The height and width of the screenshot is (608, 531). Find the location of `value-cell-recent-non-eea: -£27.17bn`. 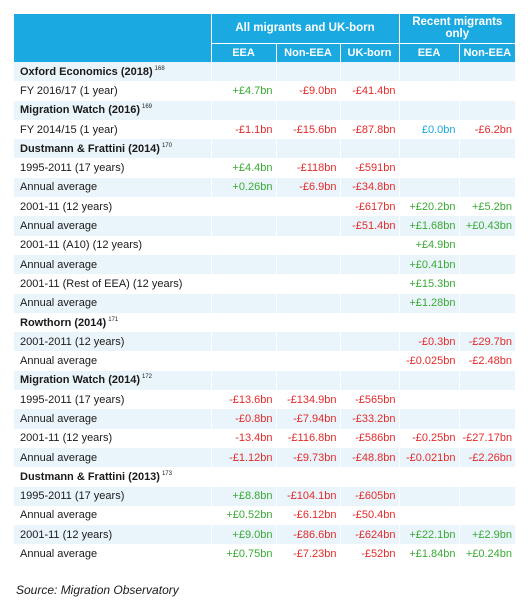

value-cell-recent-non-eea: -£27.17bn is located at coordinates (487, 438).